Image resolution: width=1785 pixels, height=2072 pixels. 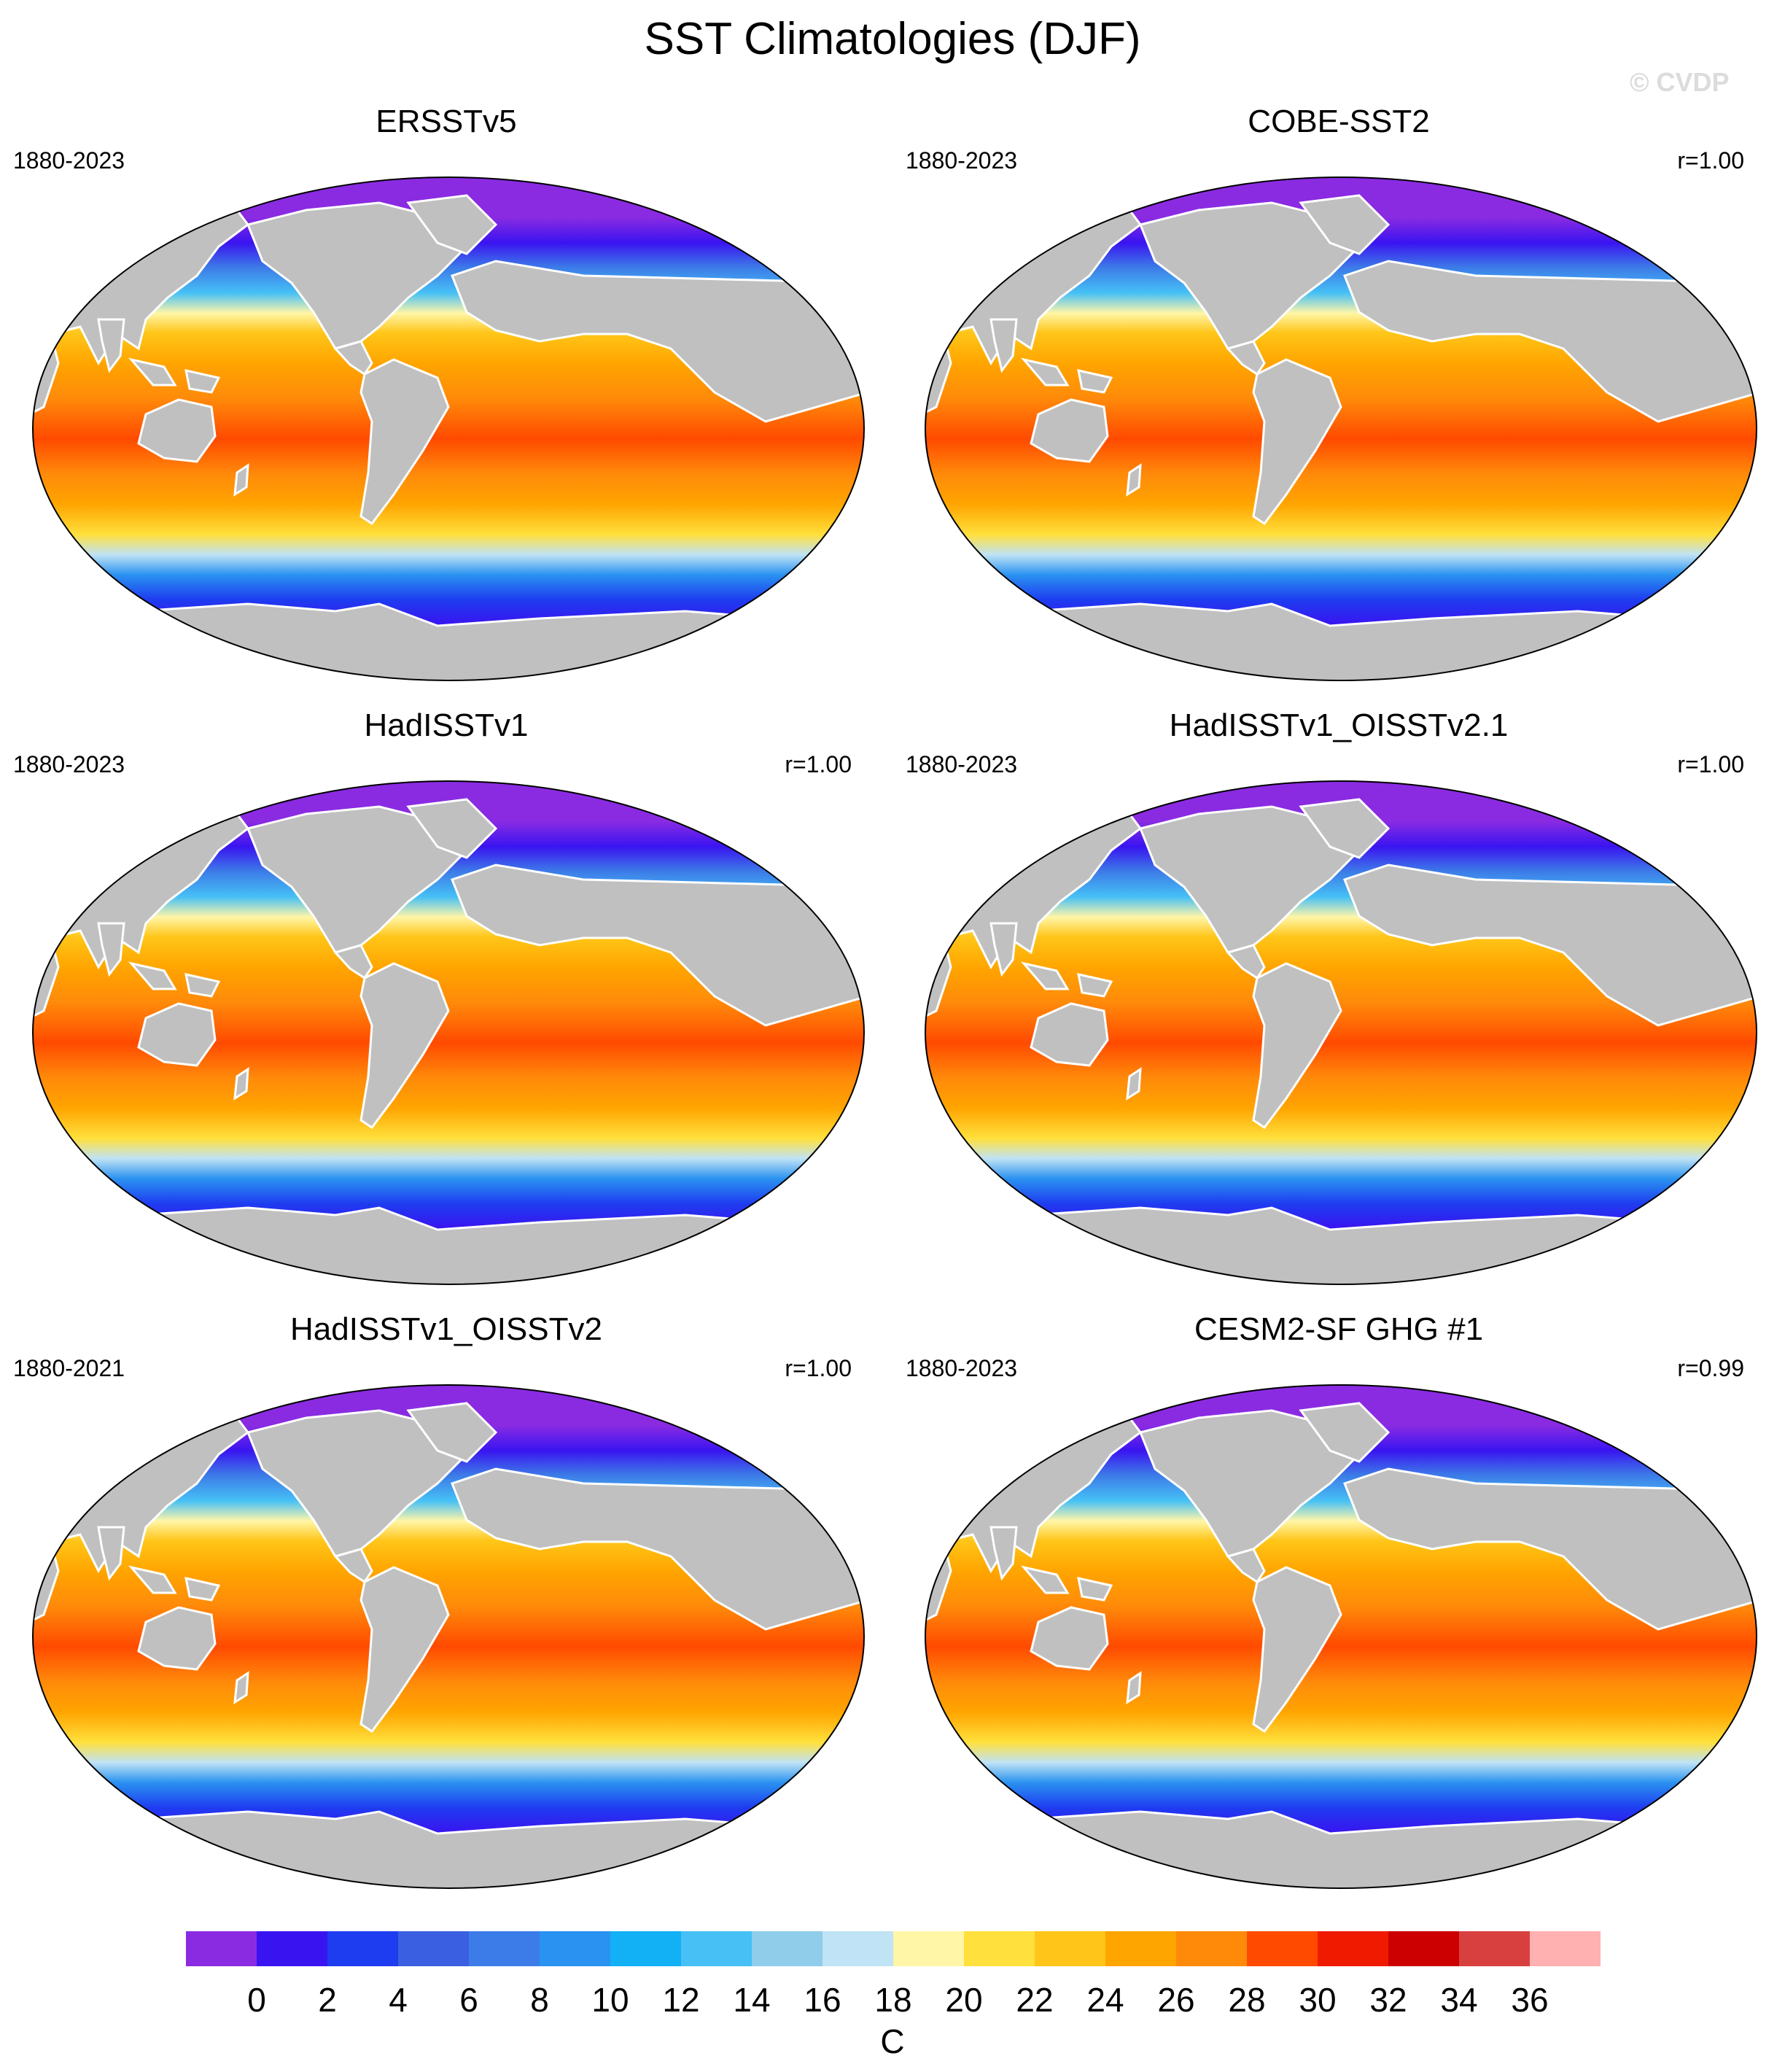 I want to click on colorbar-tick-label: 24, so click(x=1105, y=2000).